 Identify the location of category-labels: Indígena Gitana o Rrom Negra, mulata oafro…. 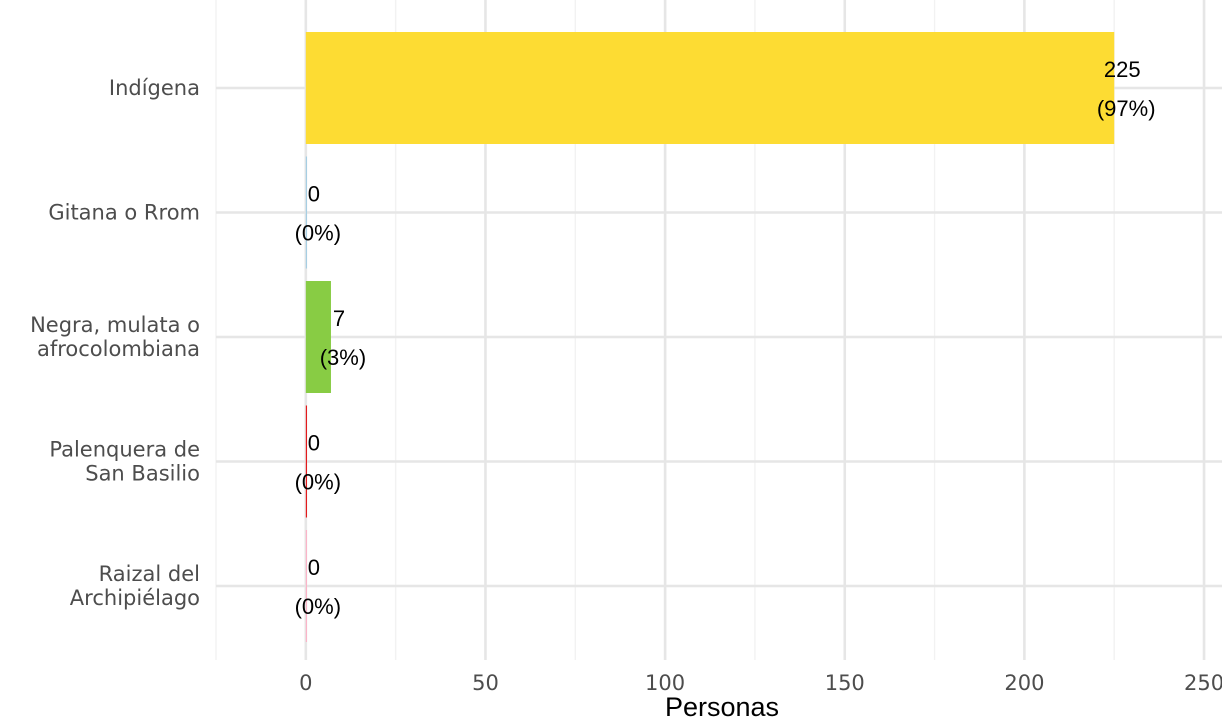
(115, 343).